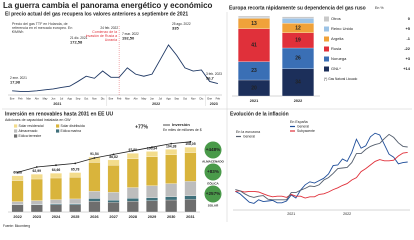  I want to click on annotation-value: 17,98, so click(15, 82).